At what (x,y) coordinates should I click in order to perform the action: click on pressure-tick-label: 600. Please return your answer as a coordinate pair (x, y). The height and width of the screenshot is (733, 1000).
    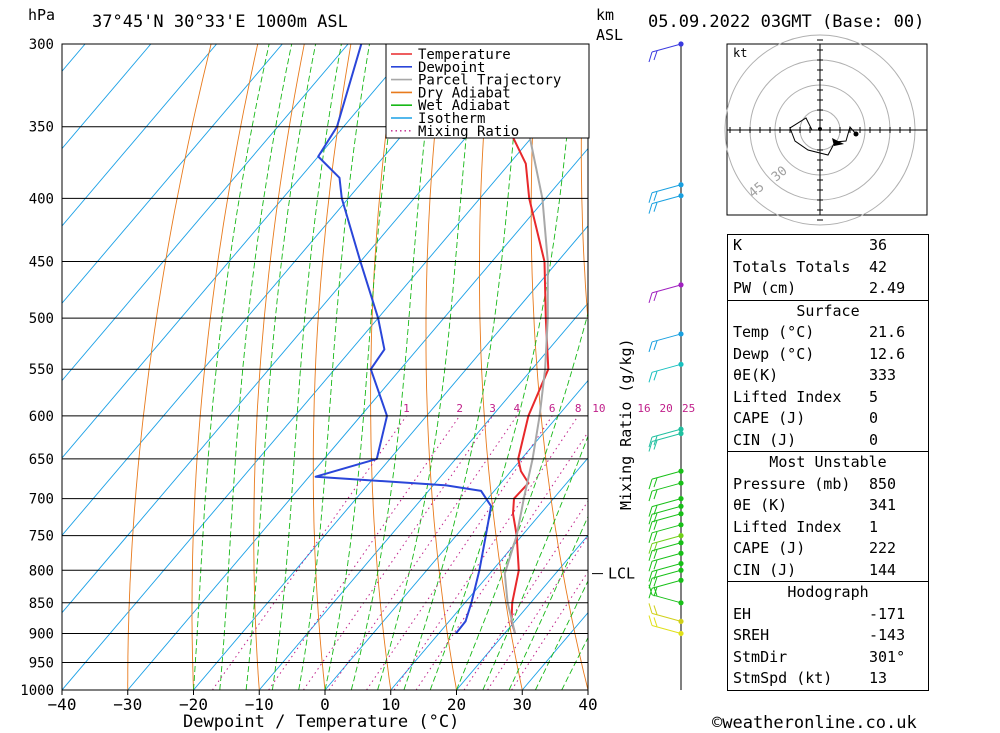
    Looking at the image, I should click on (41, 417).